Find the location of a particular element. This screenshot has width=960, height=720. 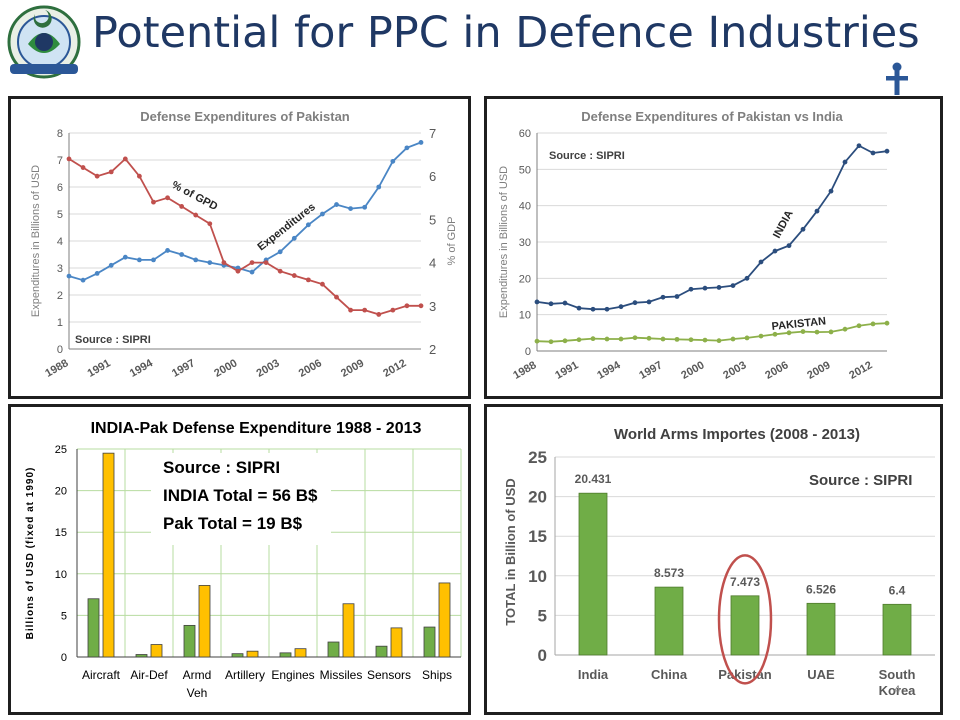

y-tick-label: 25 is located at coordinates (61, 450).